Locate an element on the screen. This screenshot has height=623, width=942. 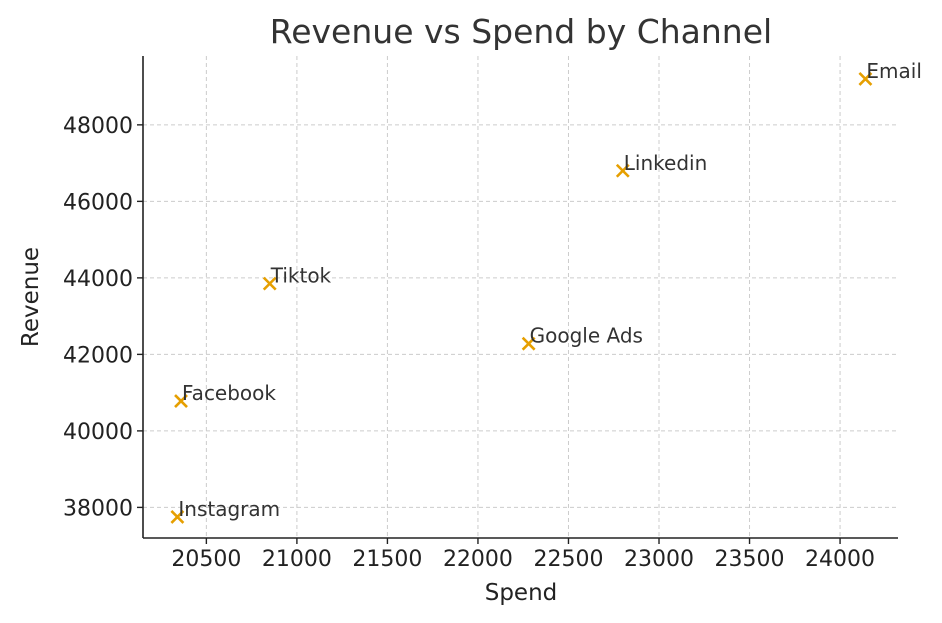
point-label: Tiktok is located at coordinates (301, 276).